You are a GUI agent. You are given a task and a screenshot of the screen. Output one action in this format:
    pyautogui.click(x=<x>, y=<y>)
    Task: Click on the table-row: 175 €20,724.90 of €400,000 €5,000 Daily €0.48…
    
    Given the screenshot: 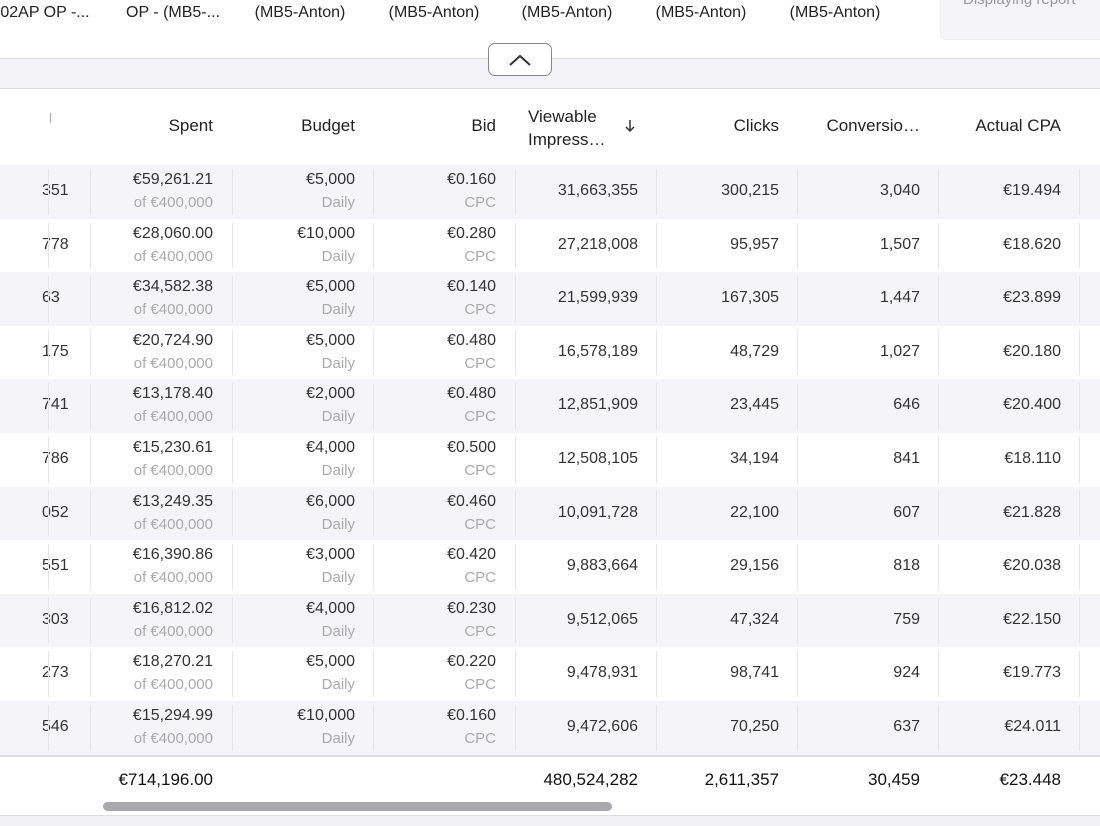 What is the action you would take?
    pyautogui.click(x=550, y=352)
    